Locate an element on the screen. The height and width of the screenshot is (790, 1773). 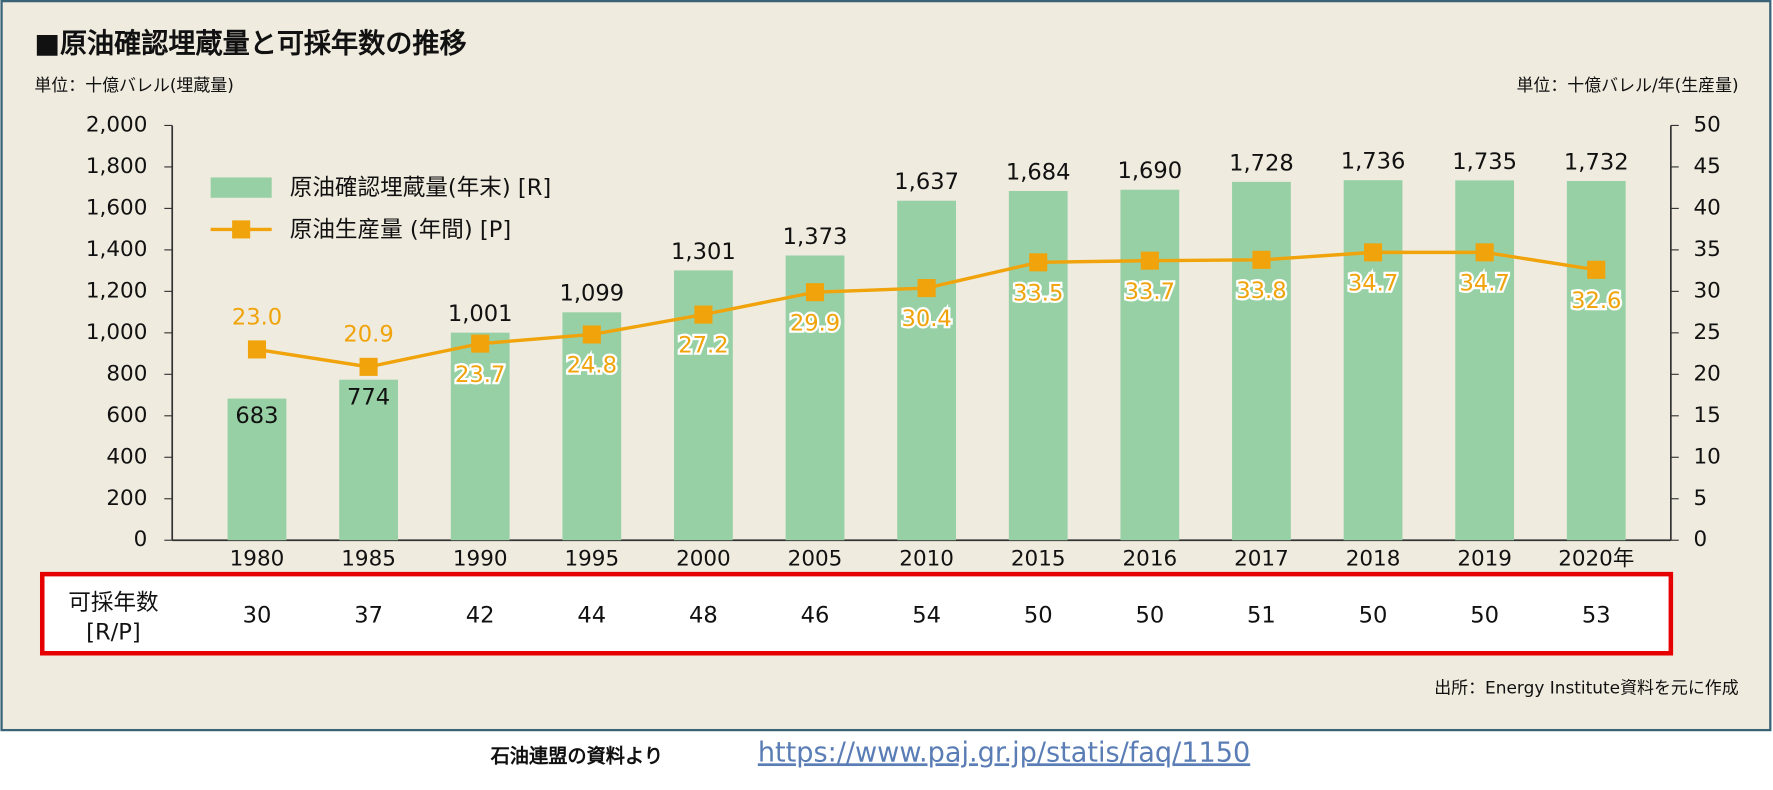
x-tick-label: 2005 is located at coordinates (815, 558).